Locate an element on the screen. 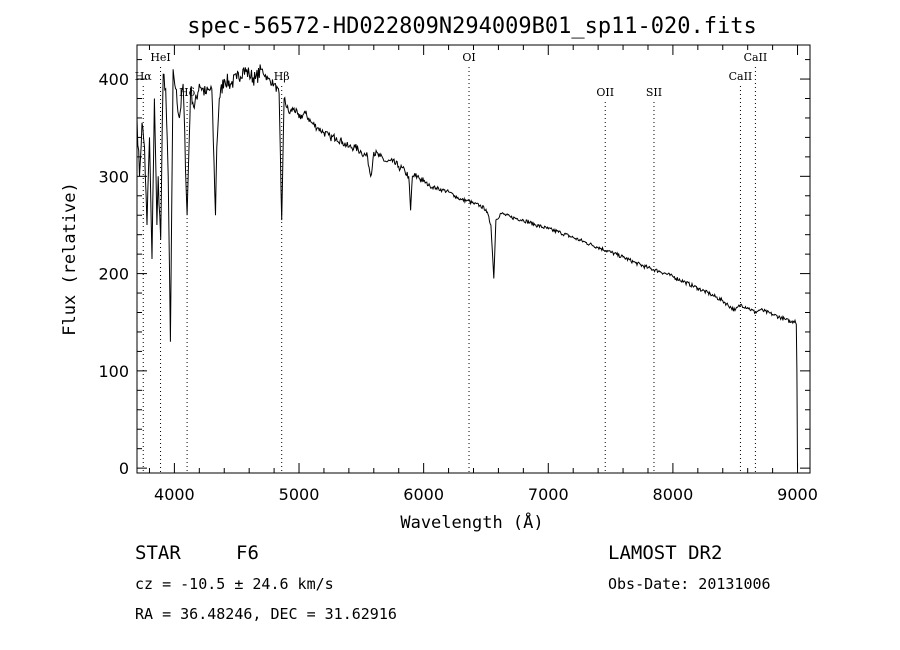 This screenshot has width=900, height=650. y-tick-label: 400 is located at coordinates (113, 79).